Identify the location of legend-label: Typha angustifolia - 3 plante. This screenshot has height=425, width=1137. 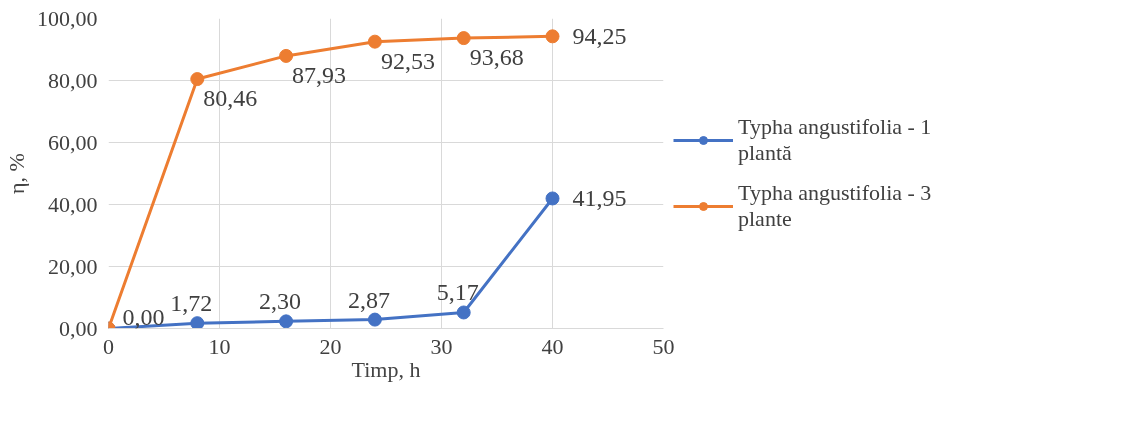
(835, 206).